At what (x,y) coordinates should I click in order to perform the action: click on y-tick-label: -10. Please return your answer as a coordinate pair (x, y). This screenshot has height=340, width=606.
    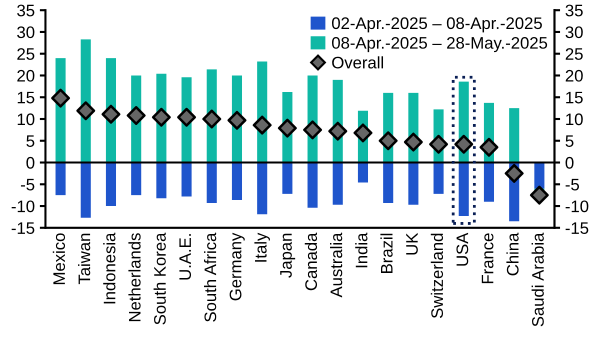
    Looking at the image, I should click on (23, 206).